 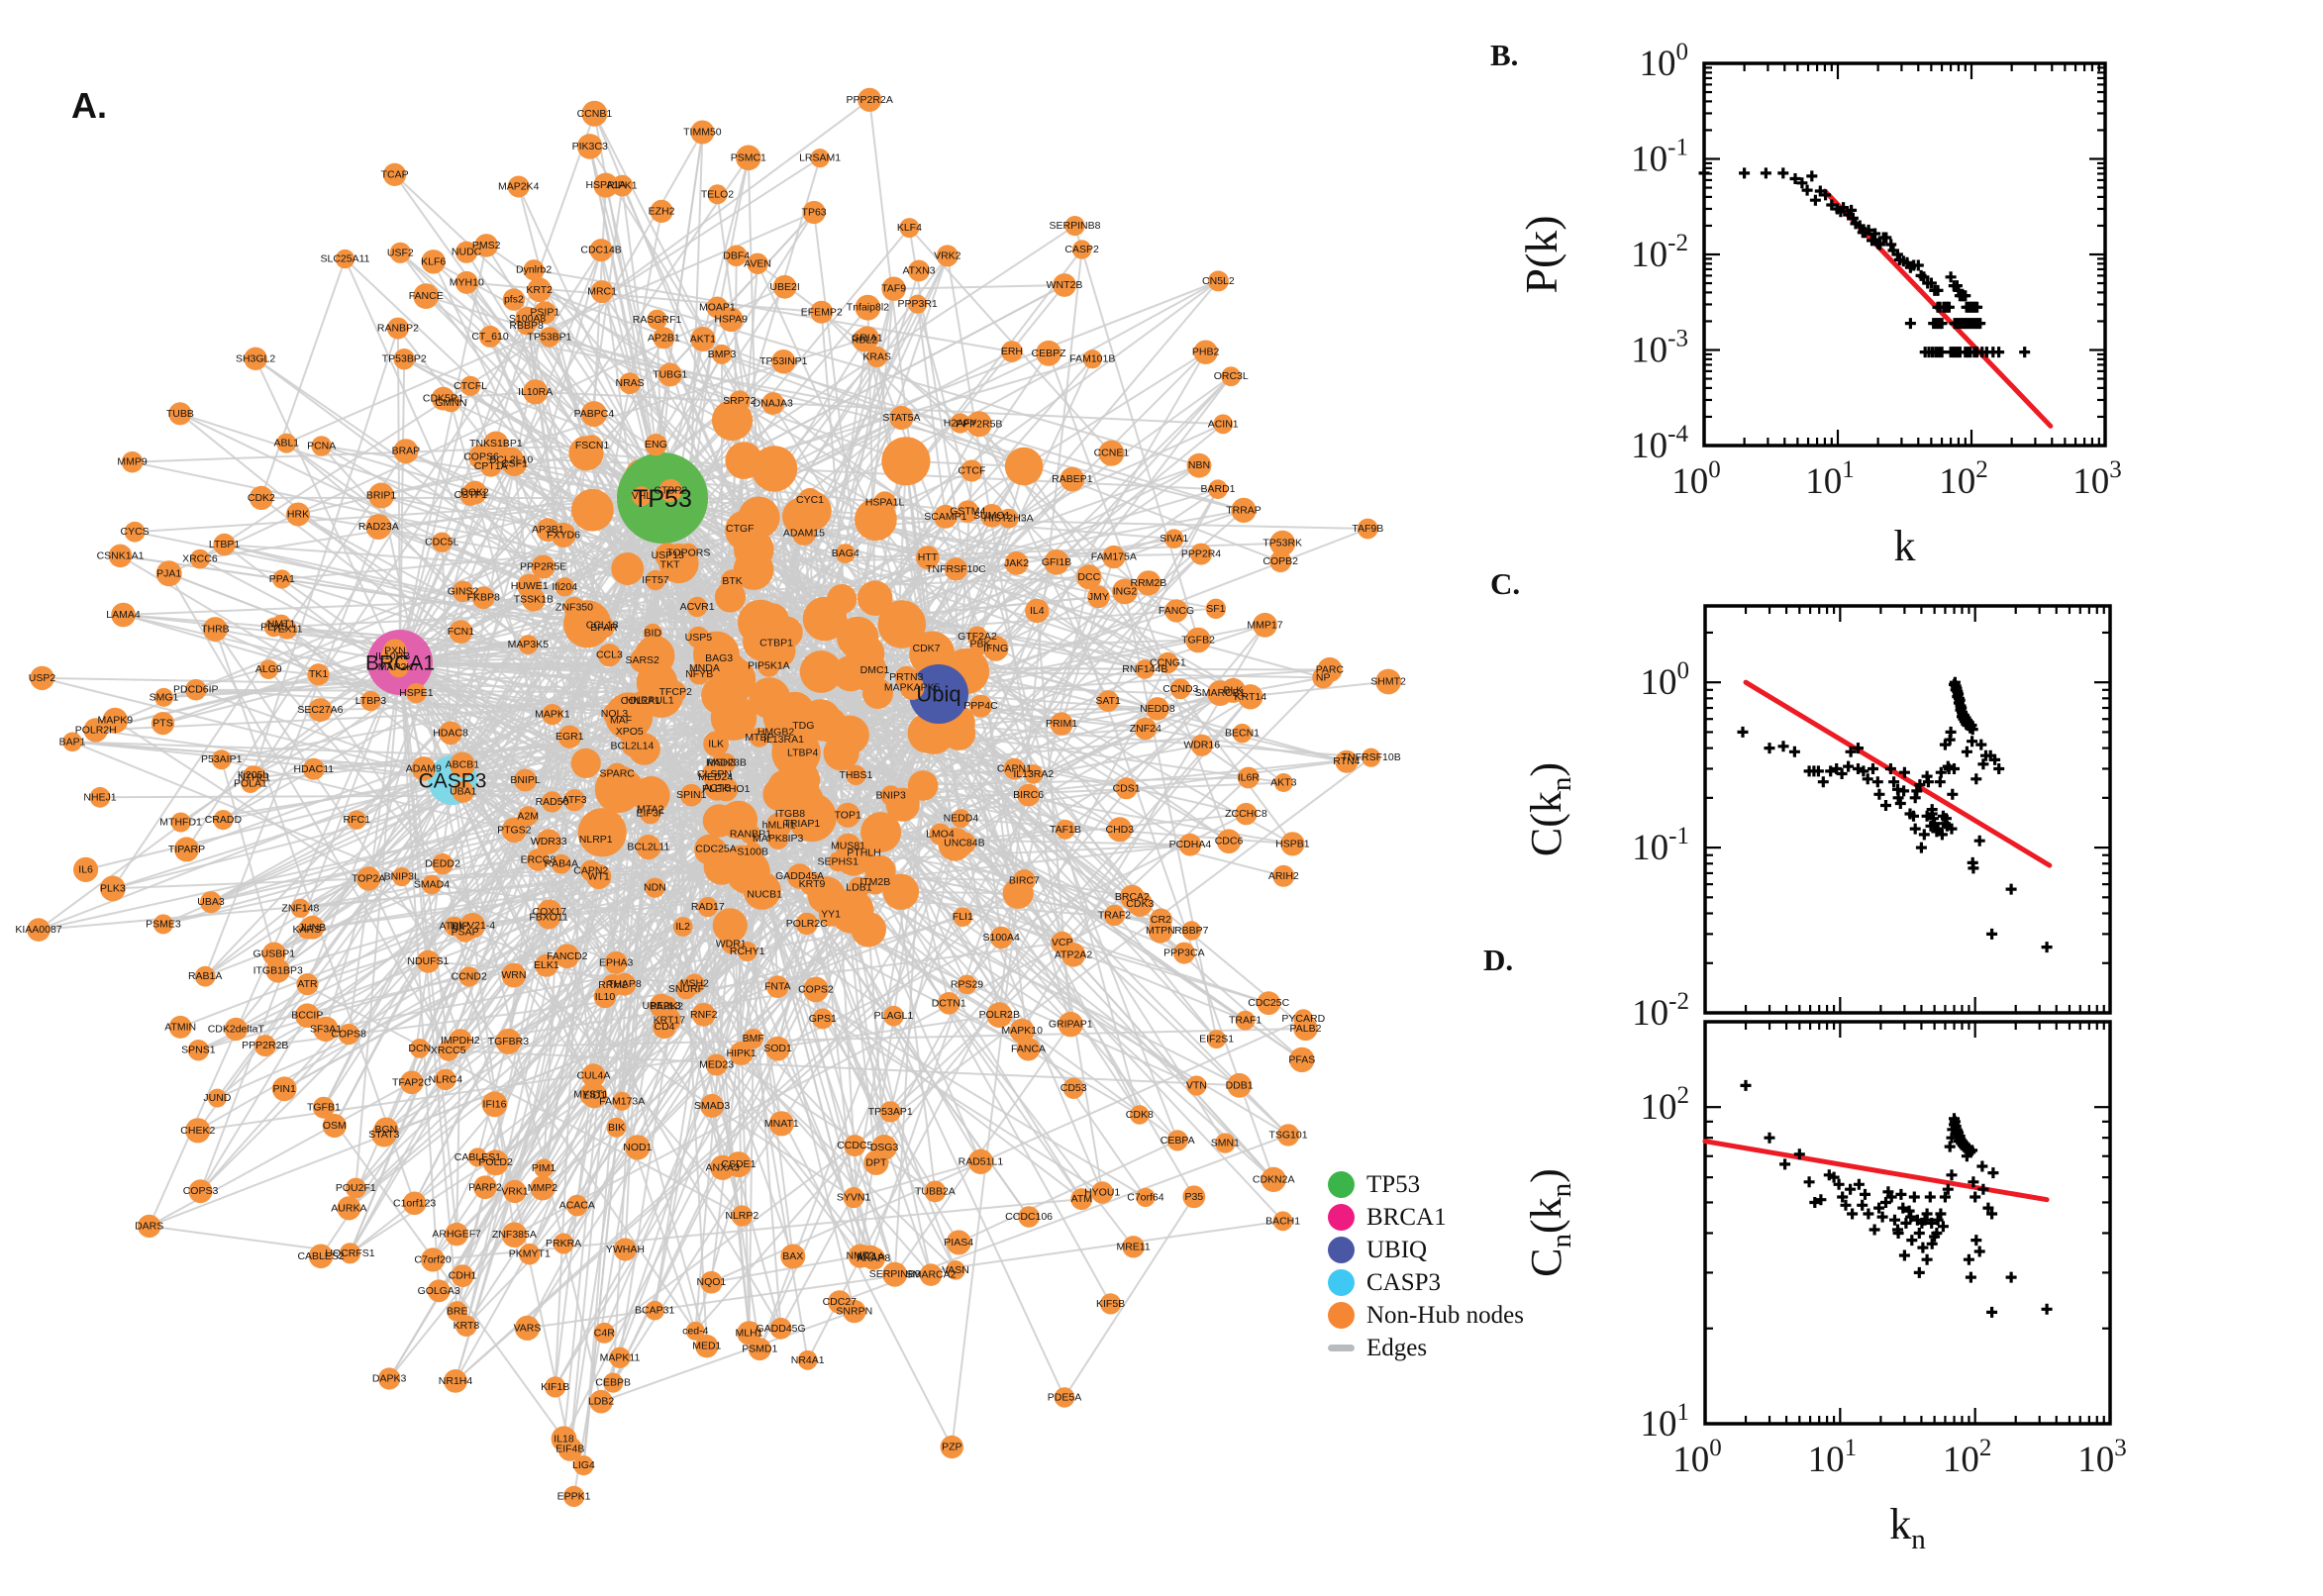 What do you see at coordinates (254, 778) in the screenshot?
I see `gene-label: NTHL1` at bounding box center [254, 778].